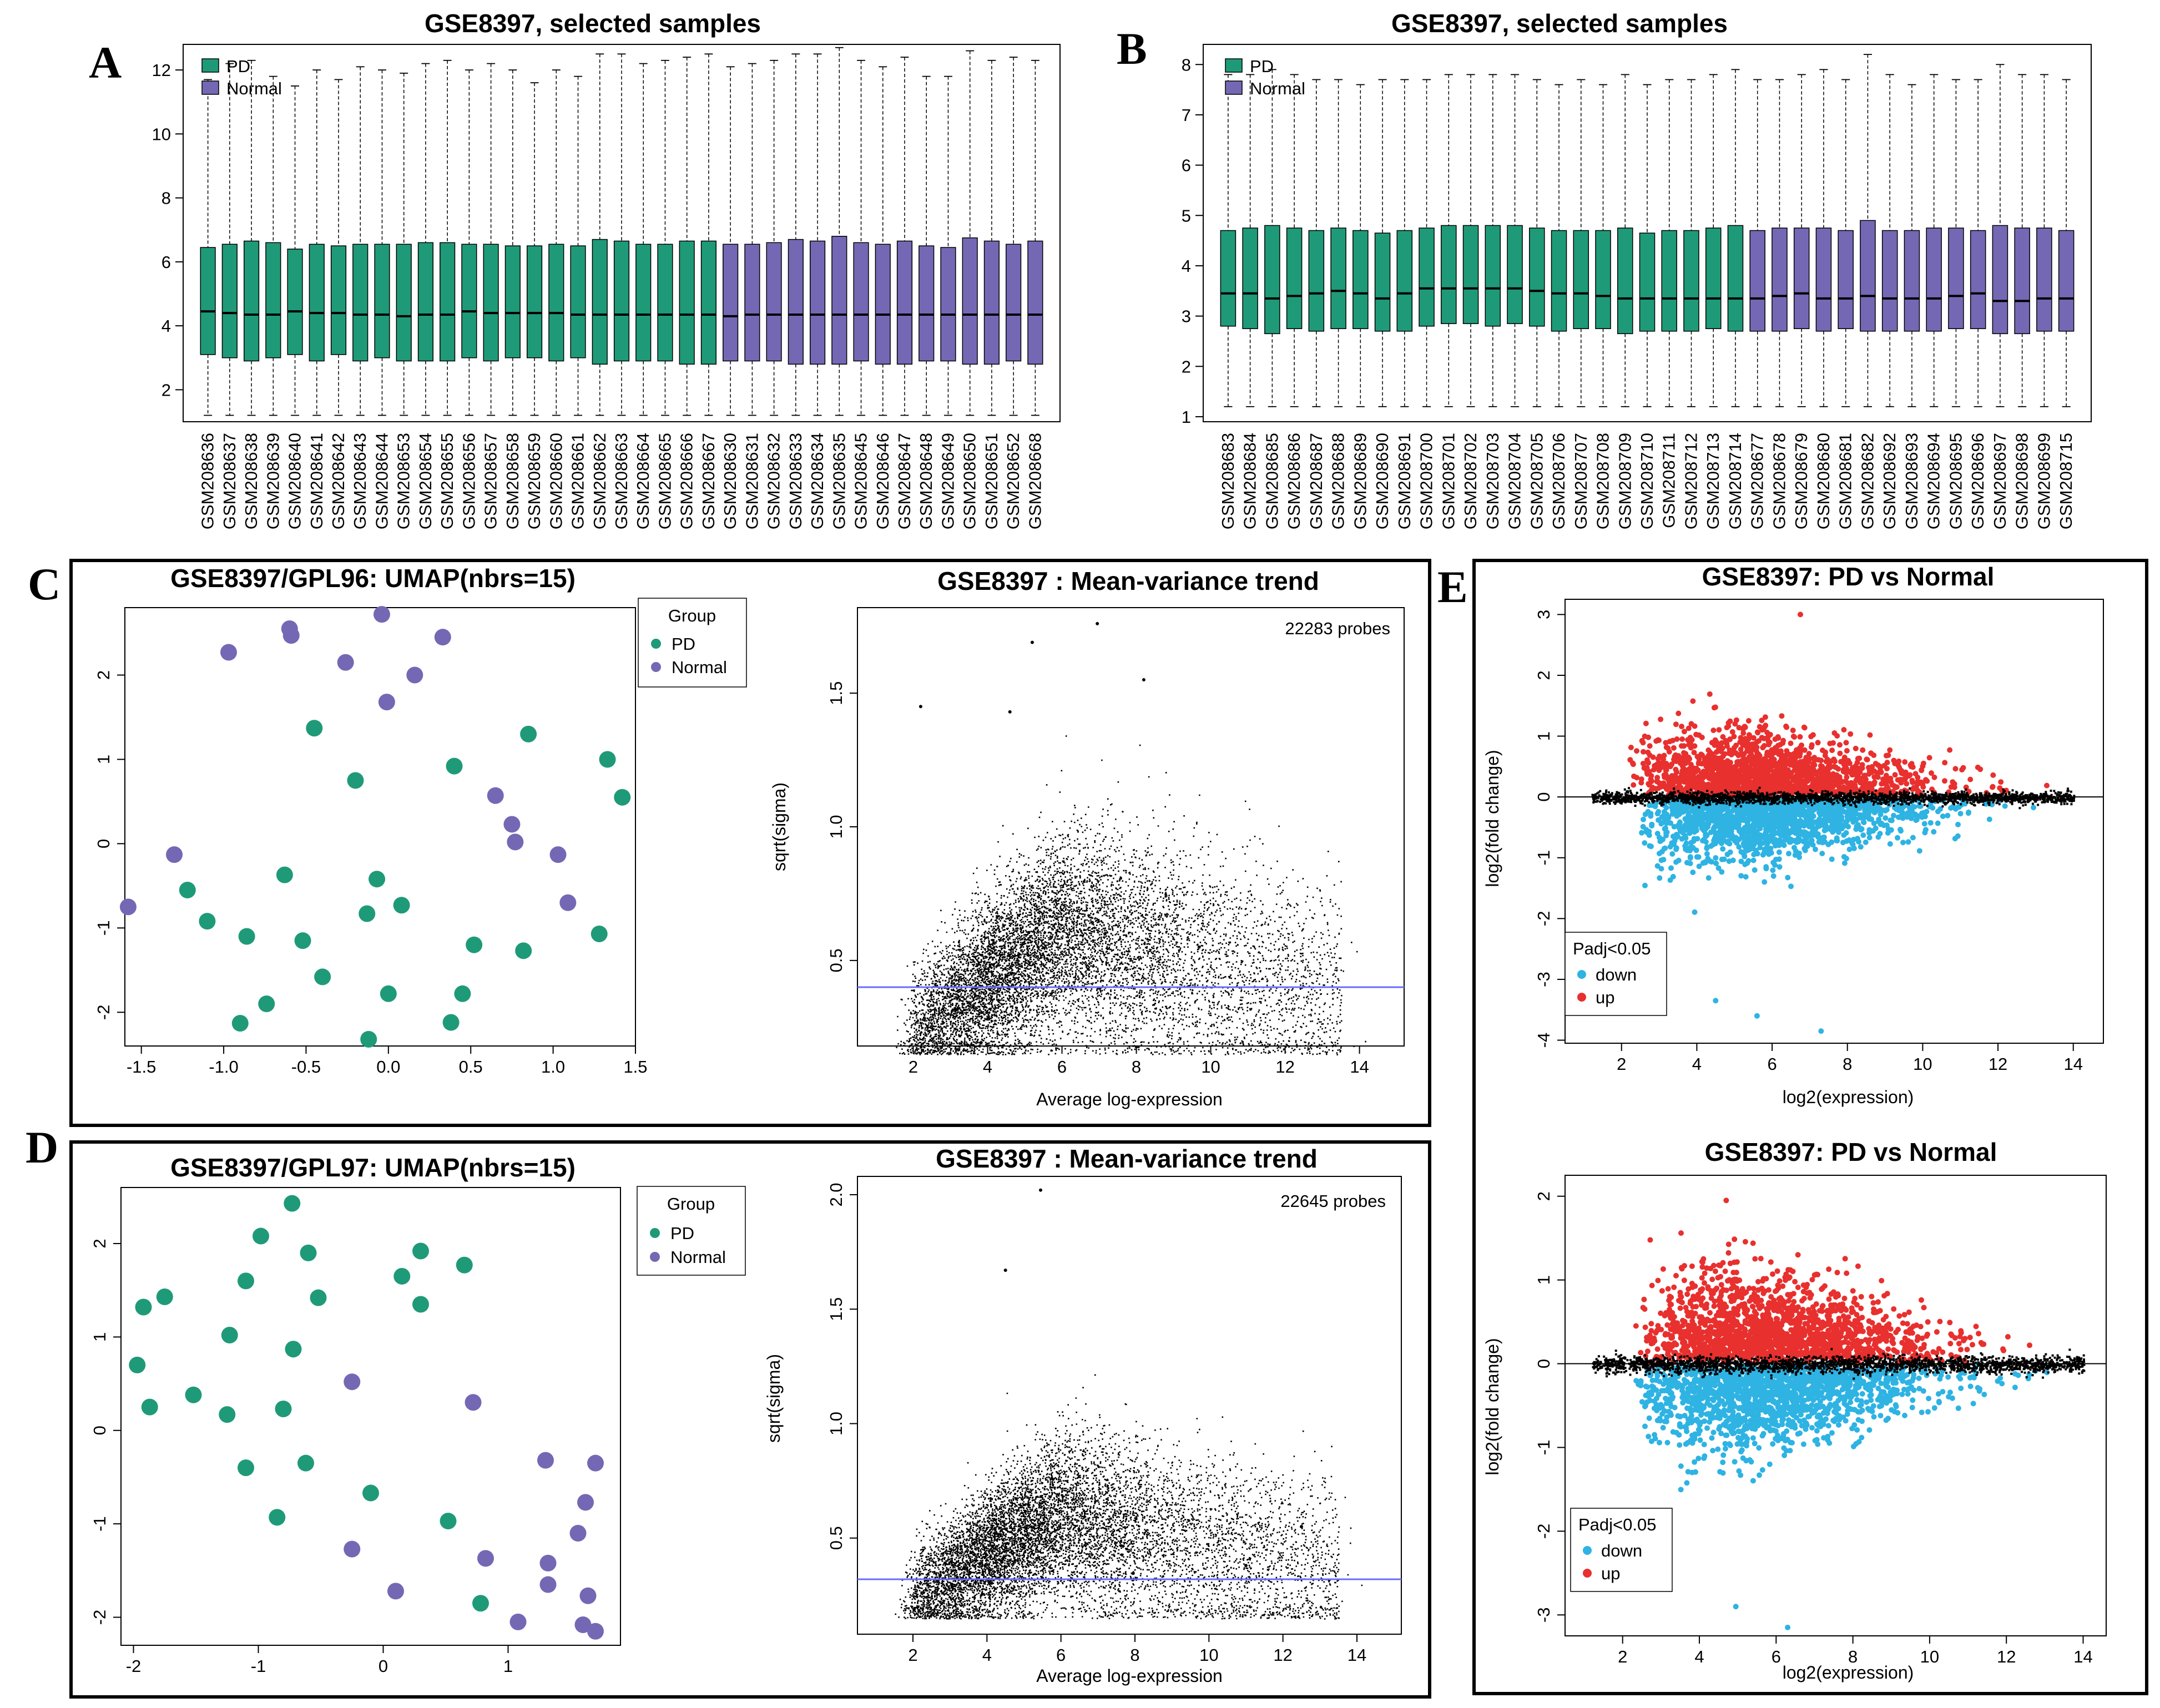  Describe the element at coordinates (1333, 1201) in the screenshot. I see `panel-d-mv-probes: 22645 probes` at that location.